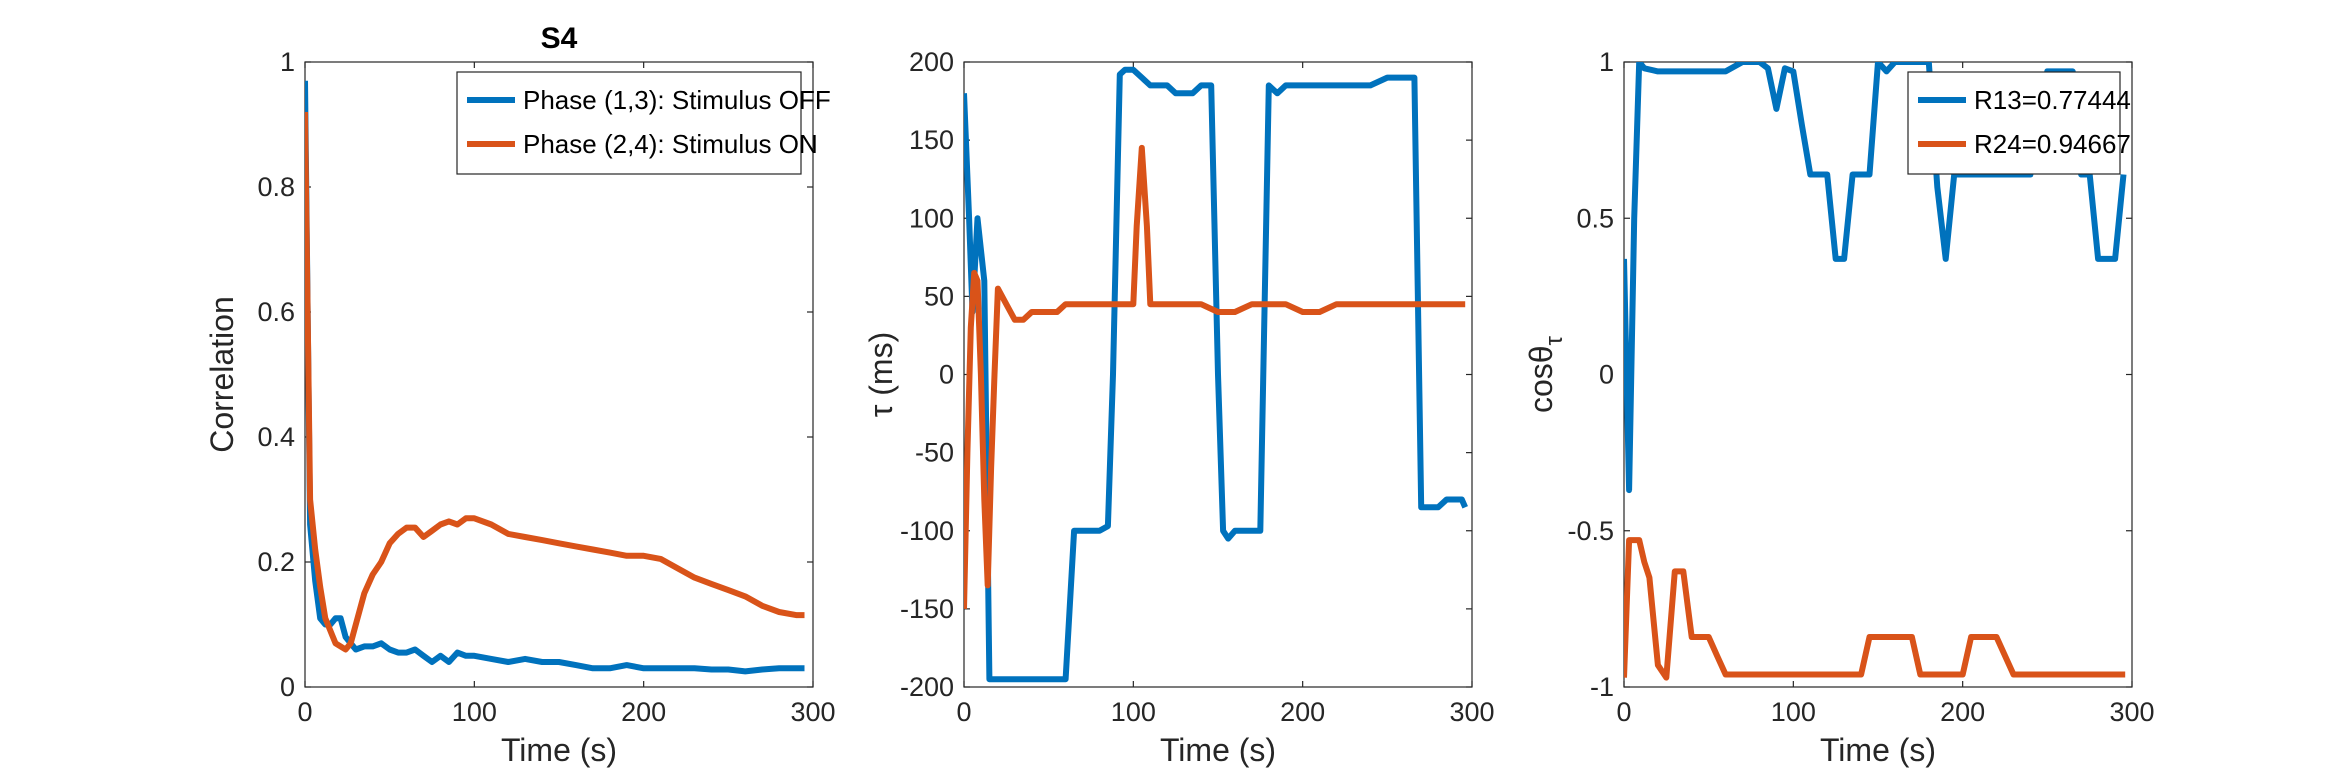 The height and width of the screenshot is (781, 2344). What do you see at coordinates (931, 218) in the screenshot?
I see `y-tick-label: 100` at bounding box center [931, 218].